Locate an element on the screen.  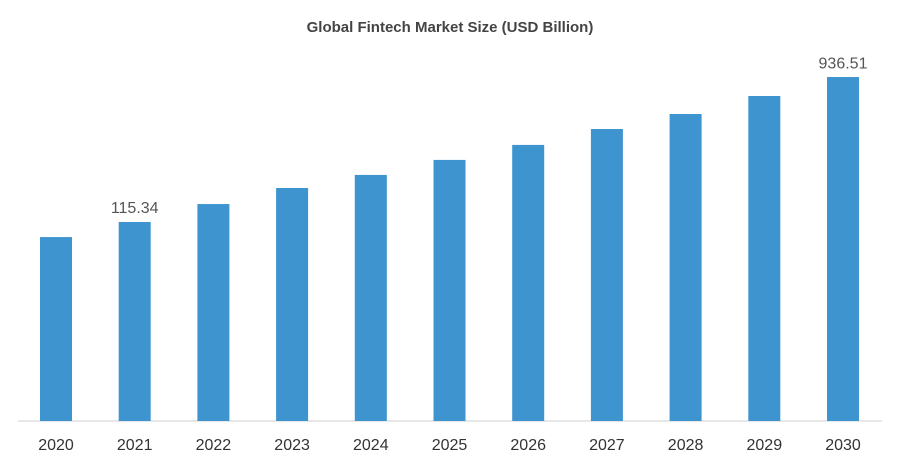
x-tick-label: 2022 is located at coordinates (214, 445).